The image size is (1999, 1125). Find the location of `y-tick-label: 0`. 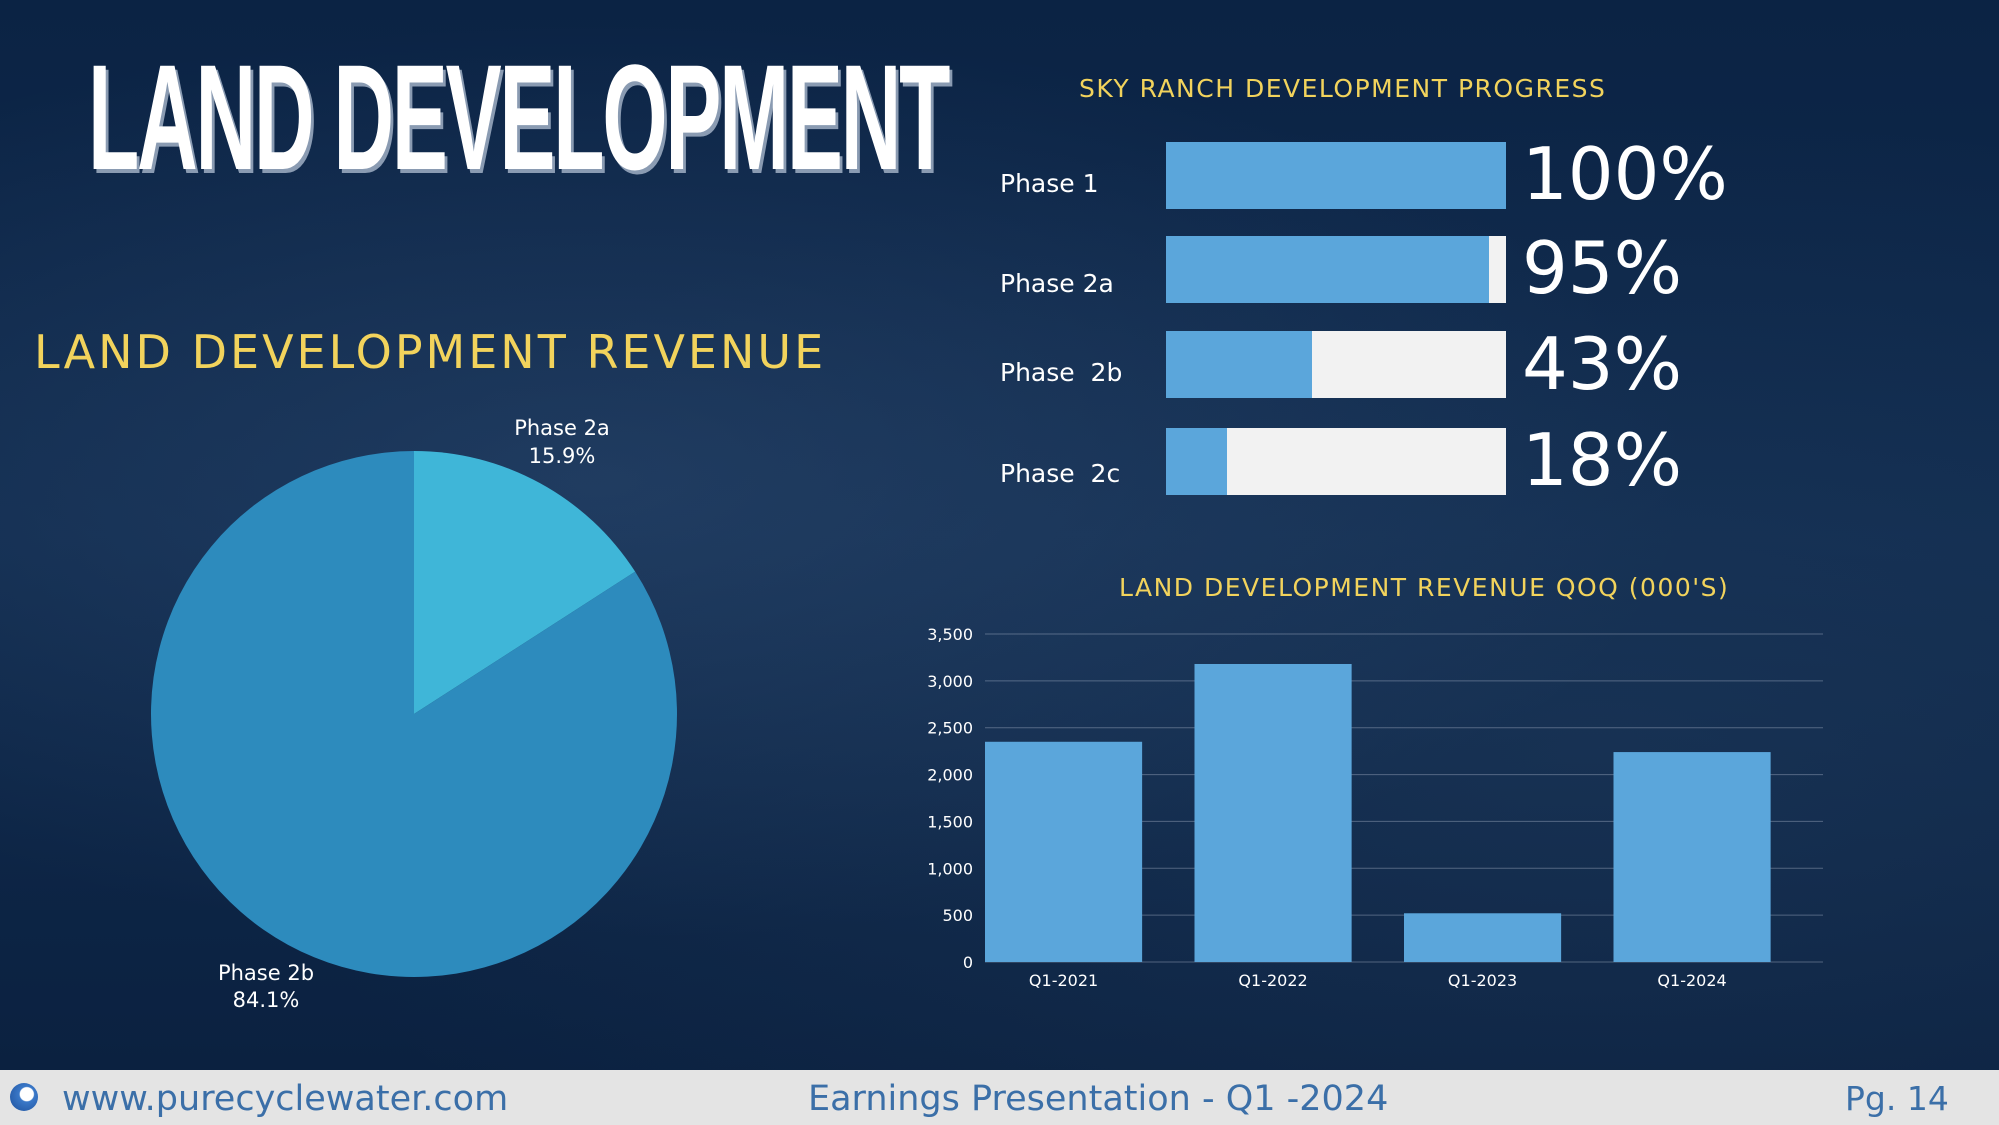

y-tick-label: 0 is located at coordinates (968, 962).